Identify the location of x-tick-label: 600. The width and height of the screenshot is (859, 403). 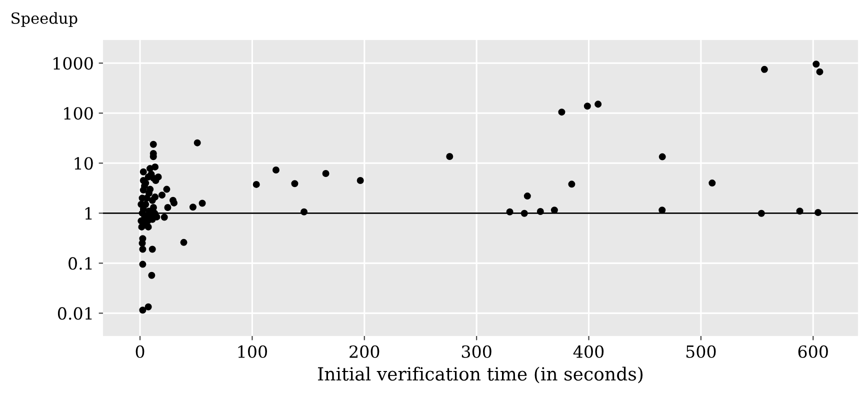
(813, 351).